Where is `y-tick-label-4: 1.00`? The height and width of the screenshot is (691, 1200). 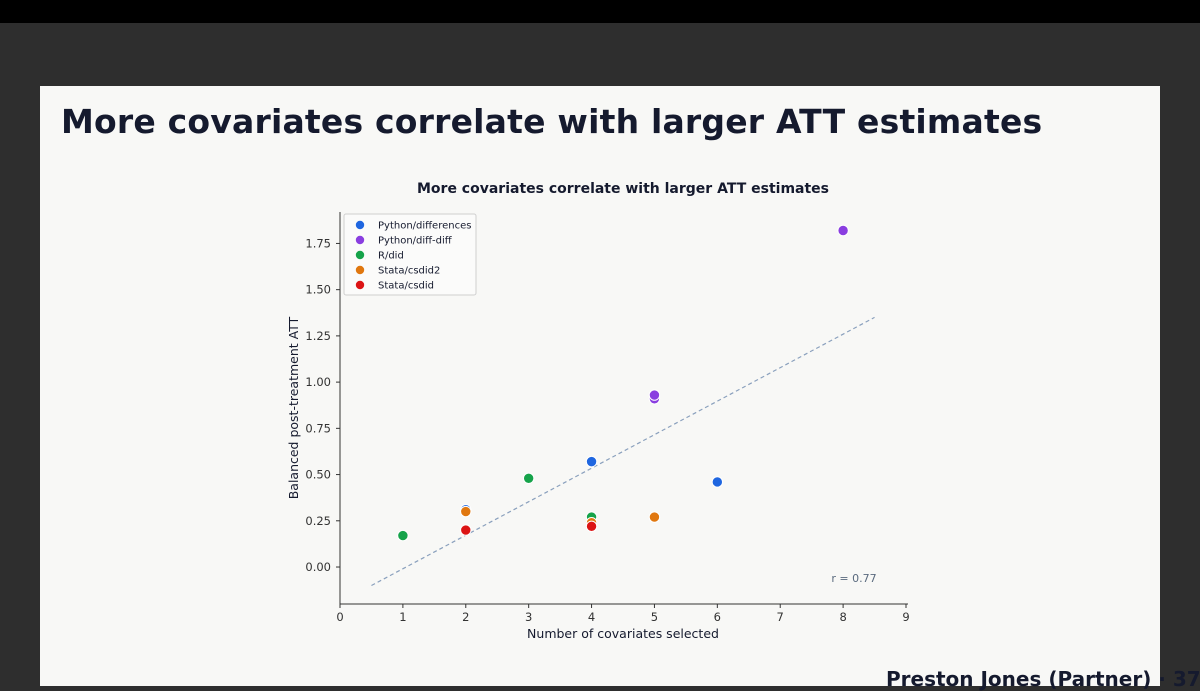 y-tick-label-4: 1.00 is located at coordinates (318, 382).